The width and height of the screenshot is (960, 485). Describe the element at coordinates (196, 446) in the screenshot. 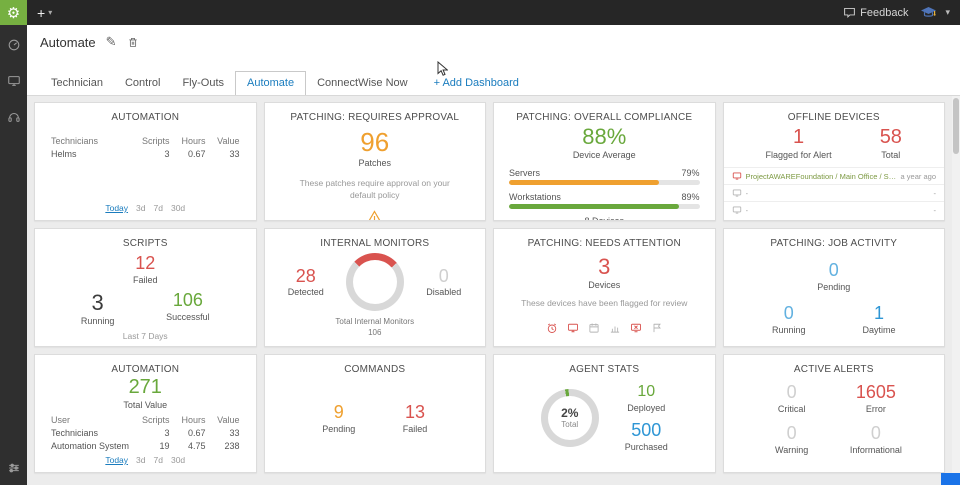

I see `table-cell: 4.75` at that location.